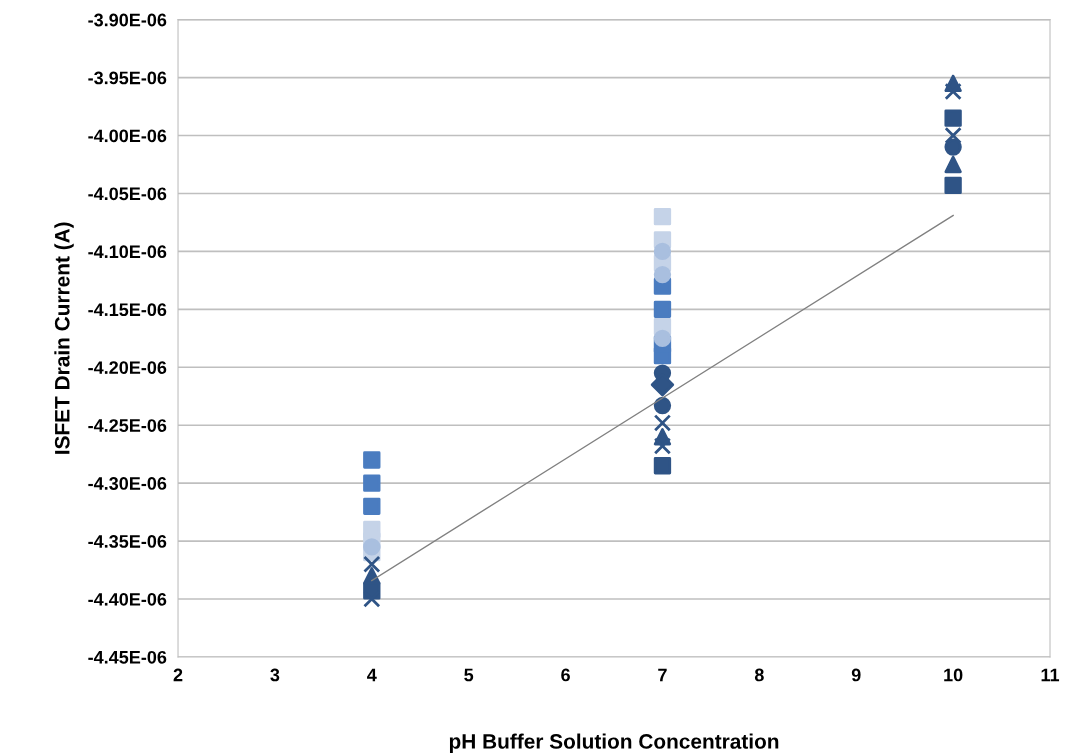 The image size is (1066, 756). Describe the element at coordinates (614, 743) in the screenshot. I see `x-axis-title: pH Buffer Solution Concentration` at that location.